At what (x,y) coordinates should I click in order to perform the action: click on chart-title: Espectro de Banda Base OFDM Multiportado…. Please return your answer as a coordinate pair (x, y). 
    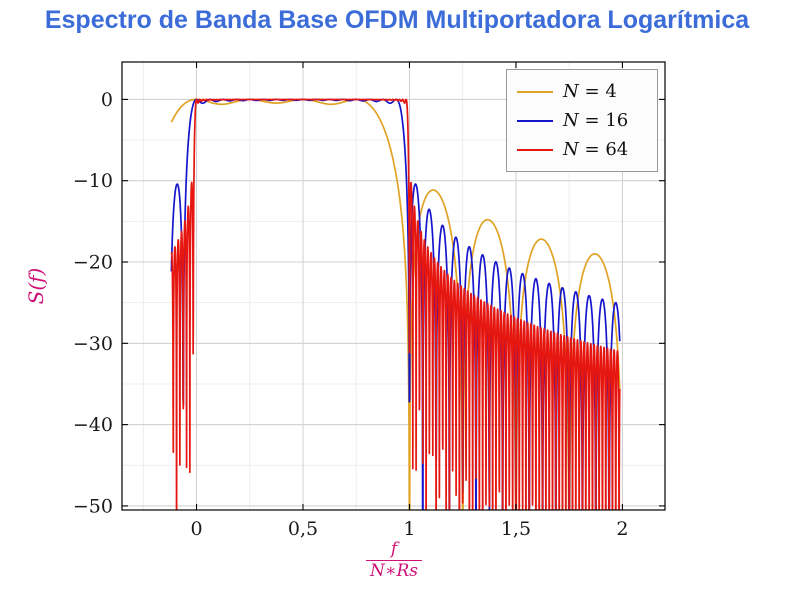
    Looking at the image, I should click on (397, 20).